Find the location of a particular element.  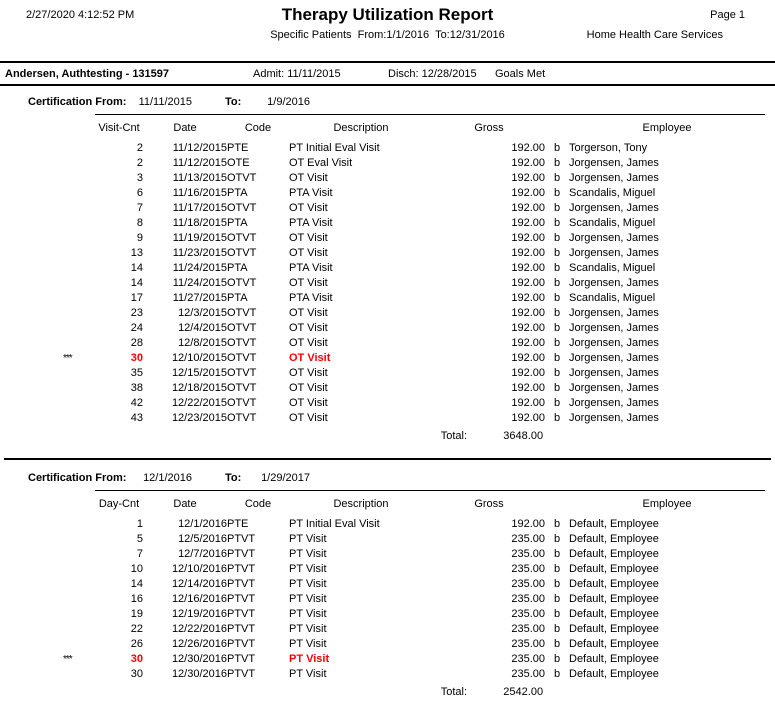

page-title: Therapy Utilization Report is located at coordinates (387, 14).